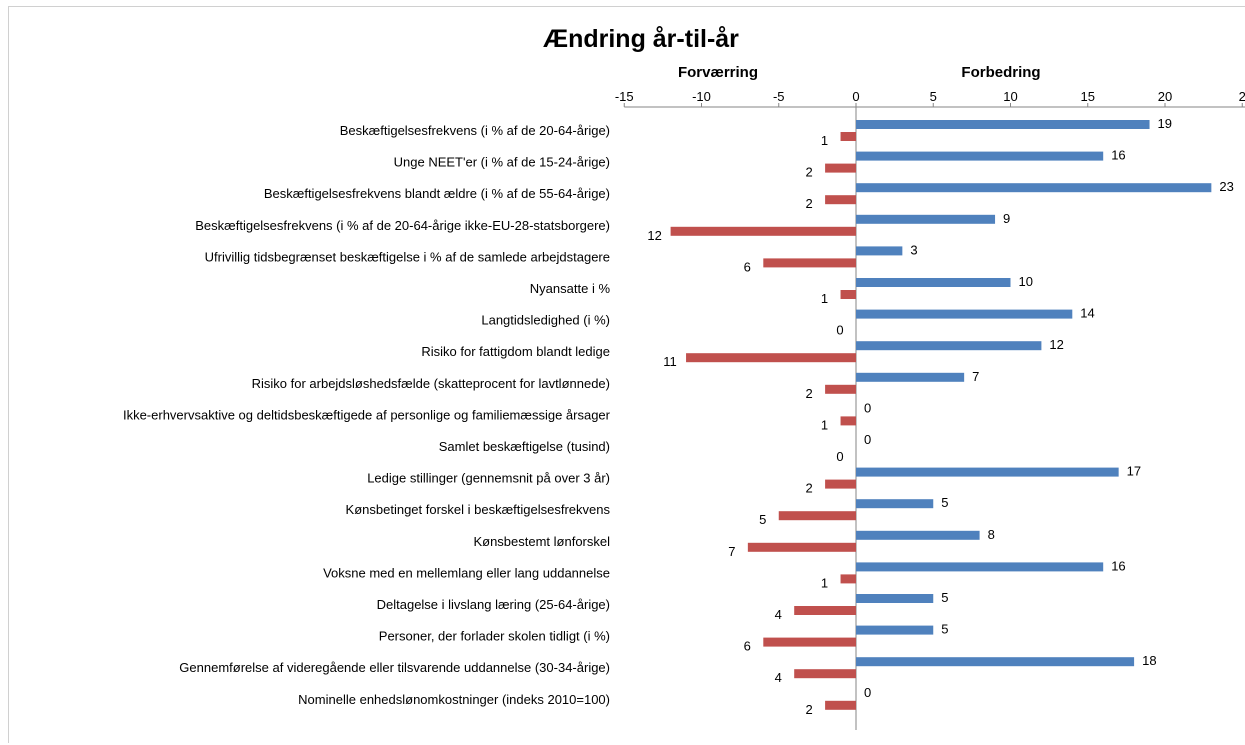  I want to click on improvement-value-label: 14, so click(1087, 313).